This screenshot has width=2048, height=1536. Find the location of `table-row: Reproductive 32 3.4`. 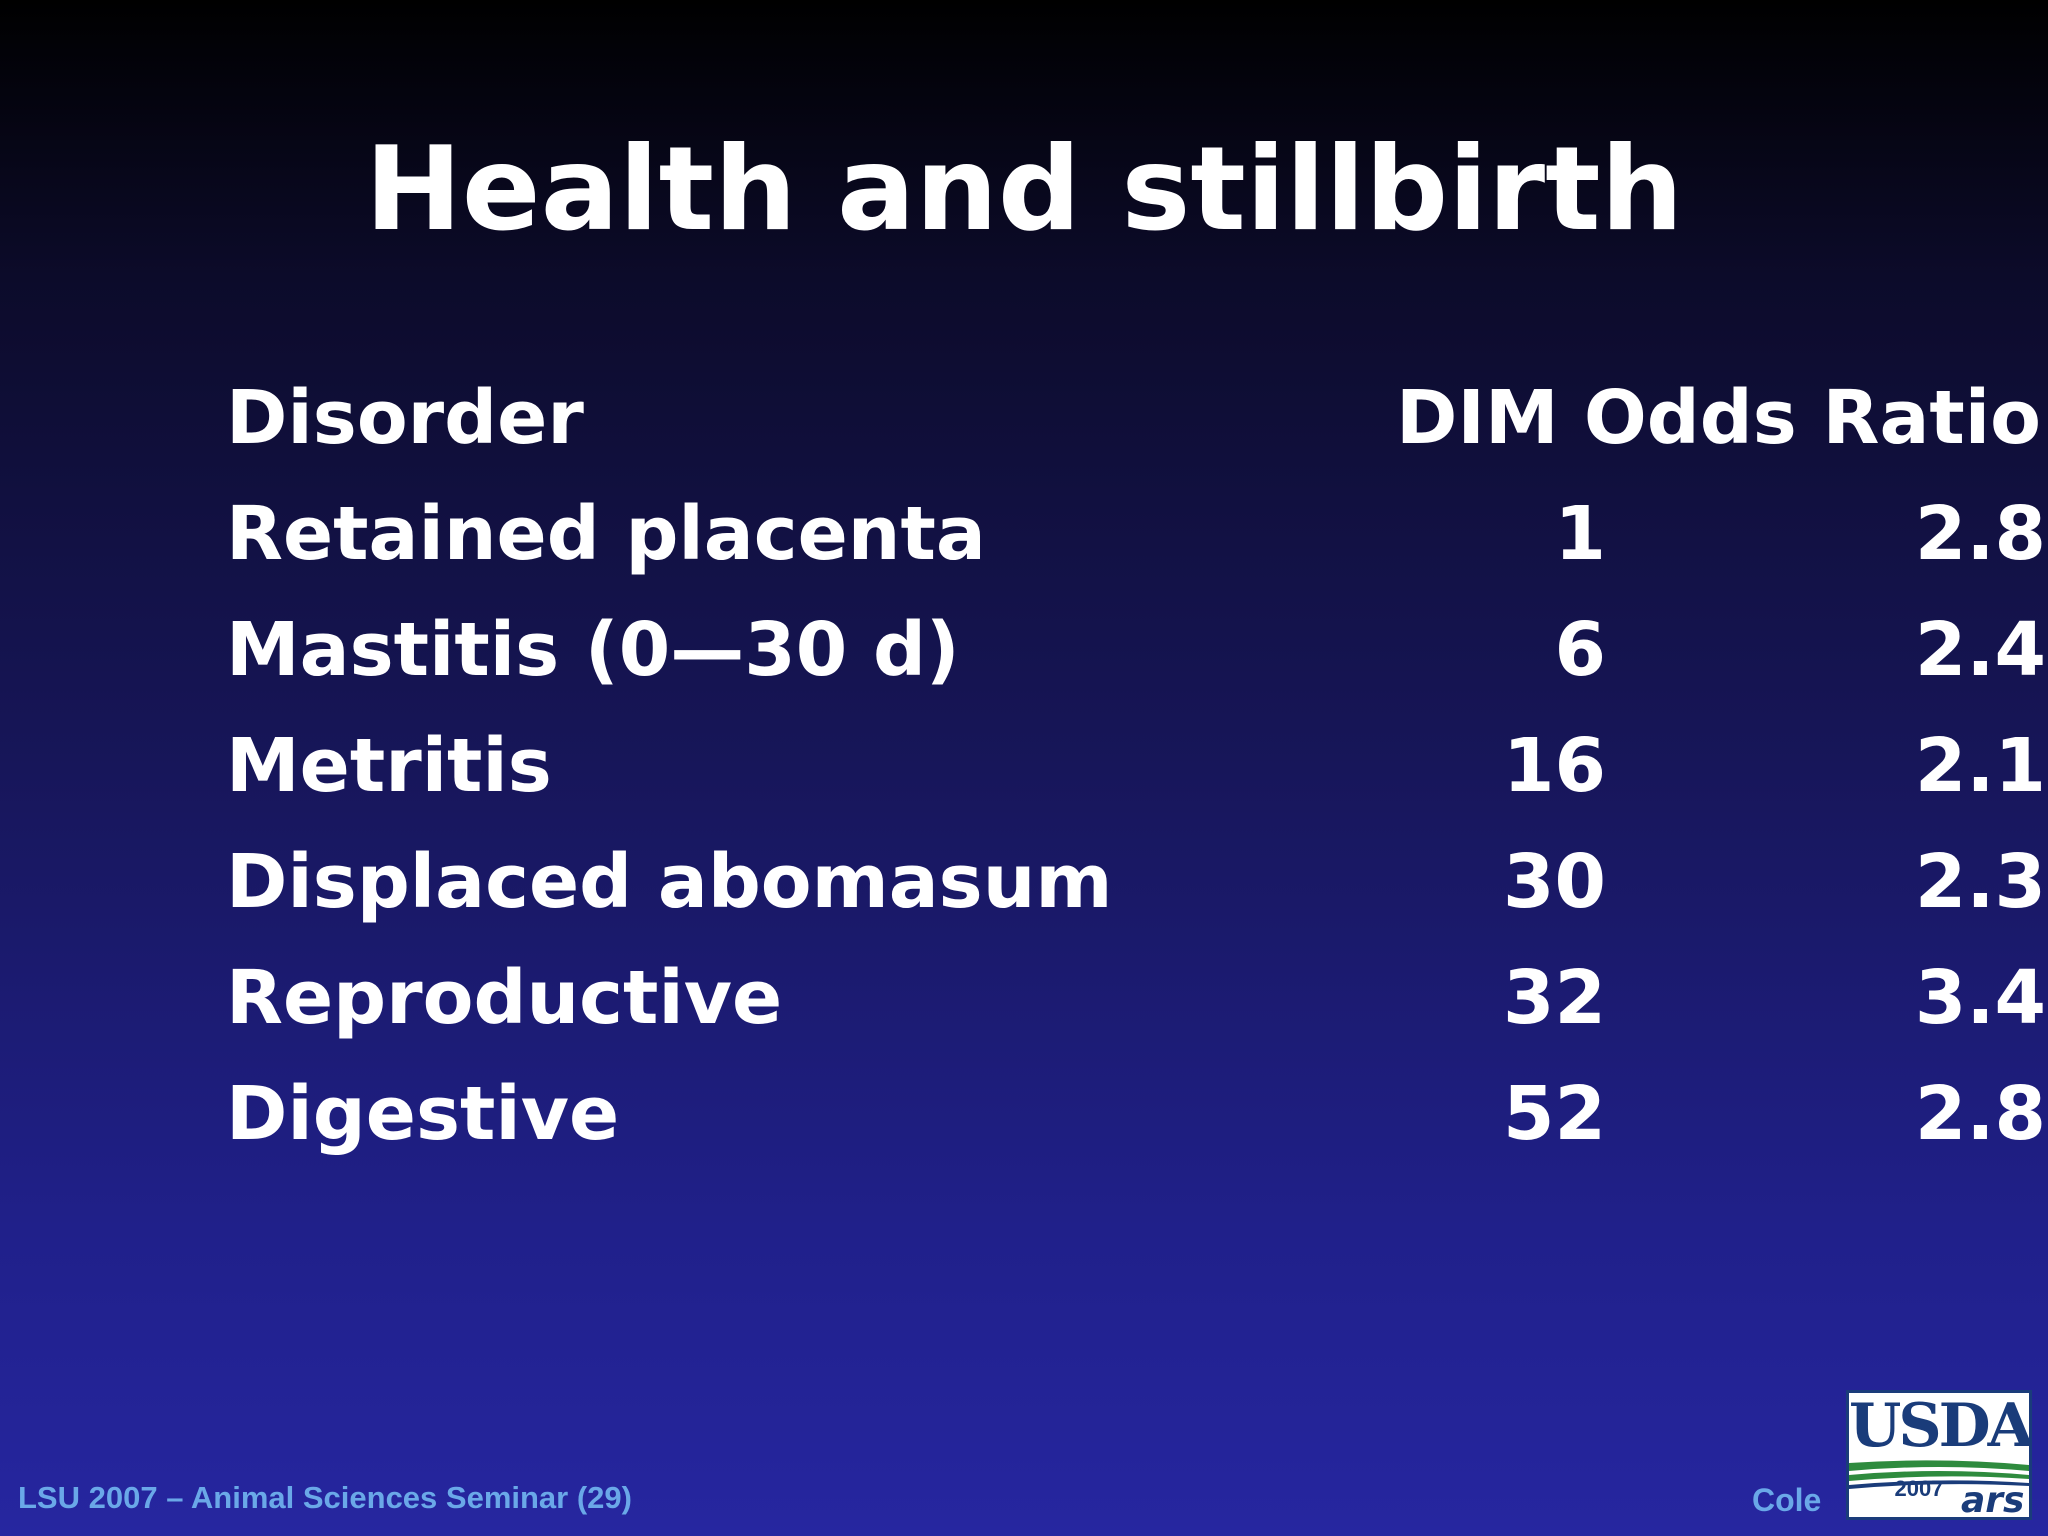

table-row: Reproductive 32 3.4 is located at coordinates (1136, 998).